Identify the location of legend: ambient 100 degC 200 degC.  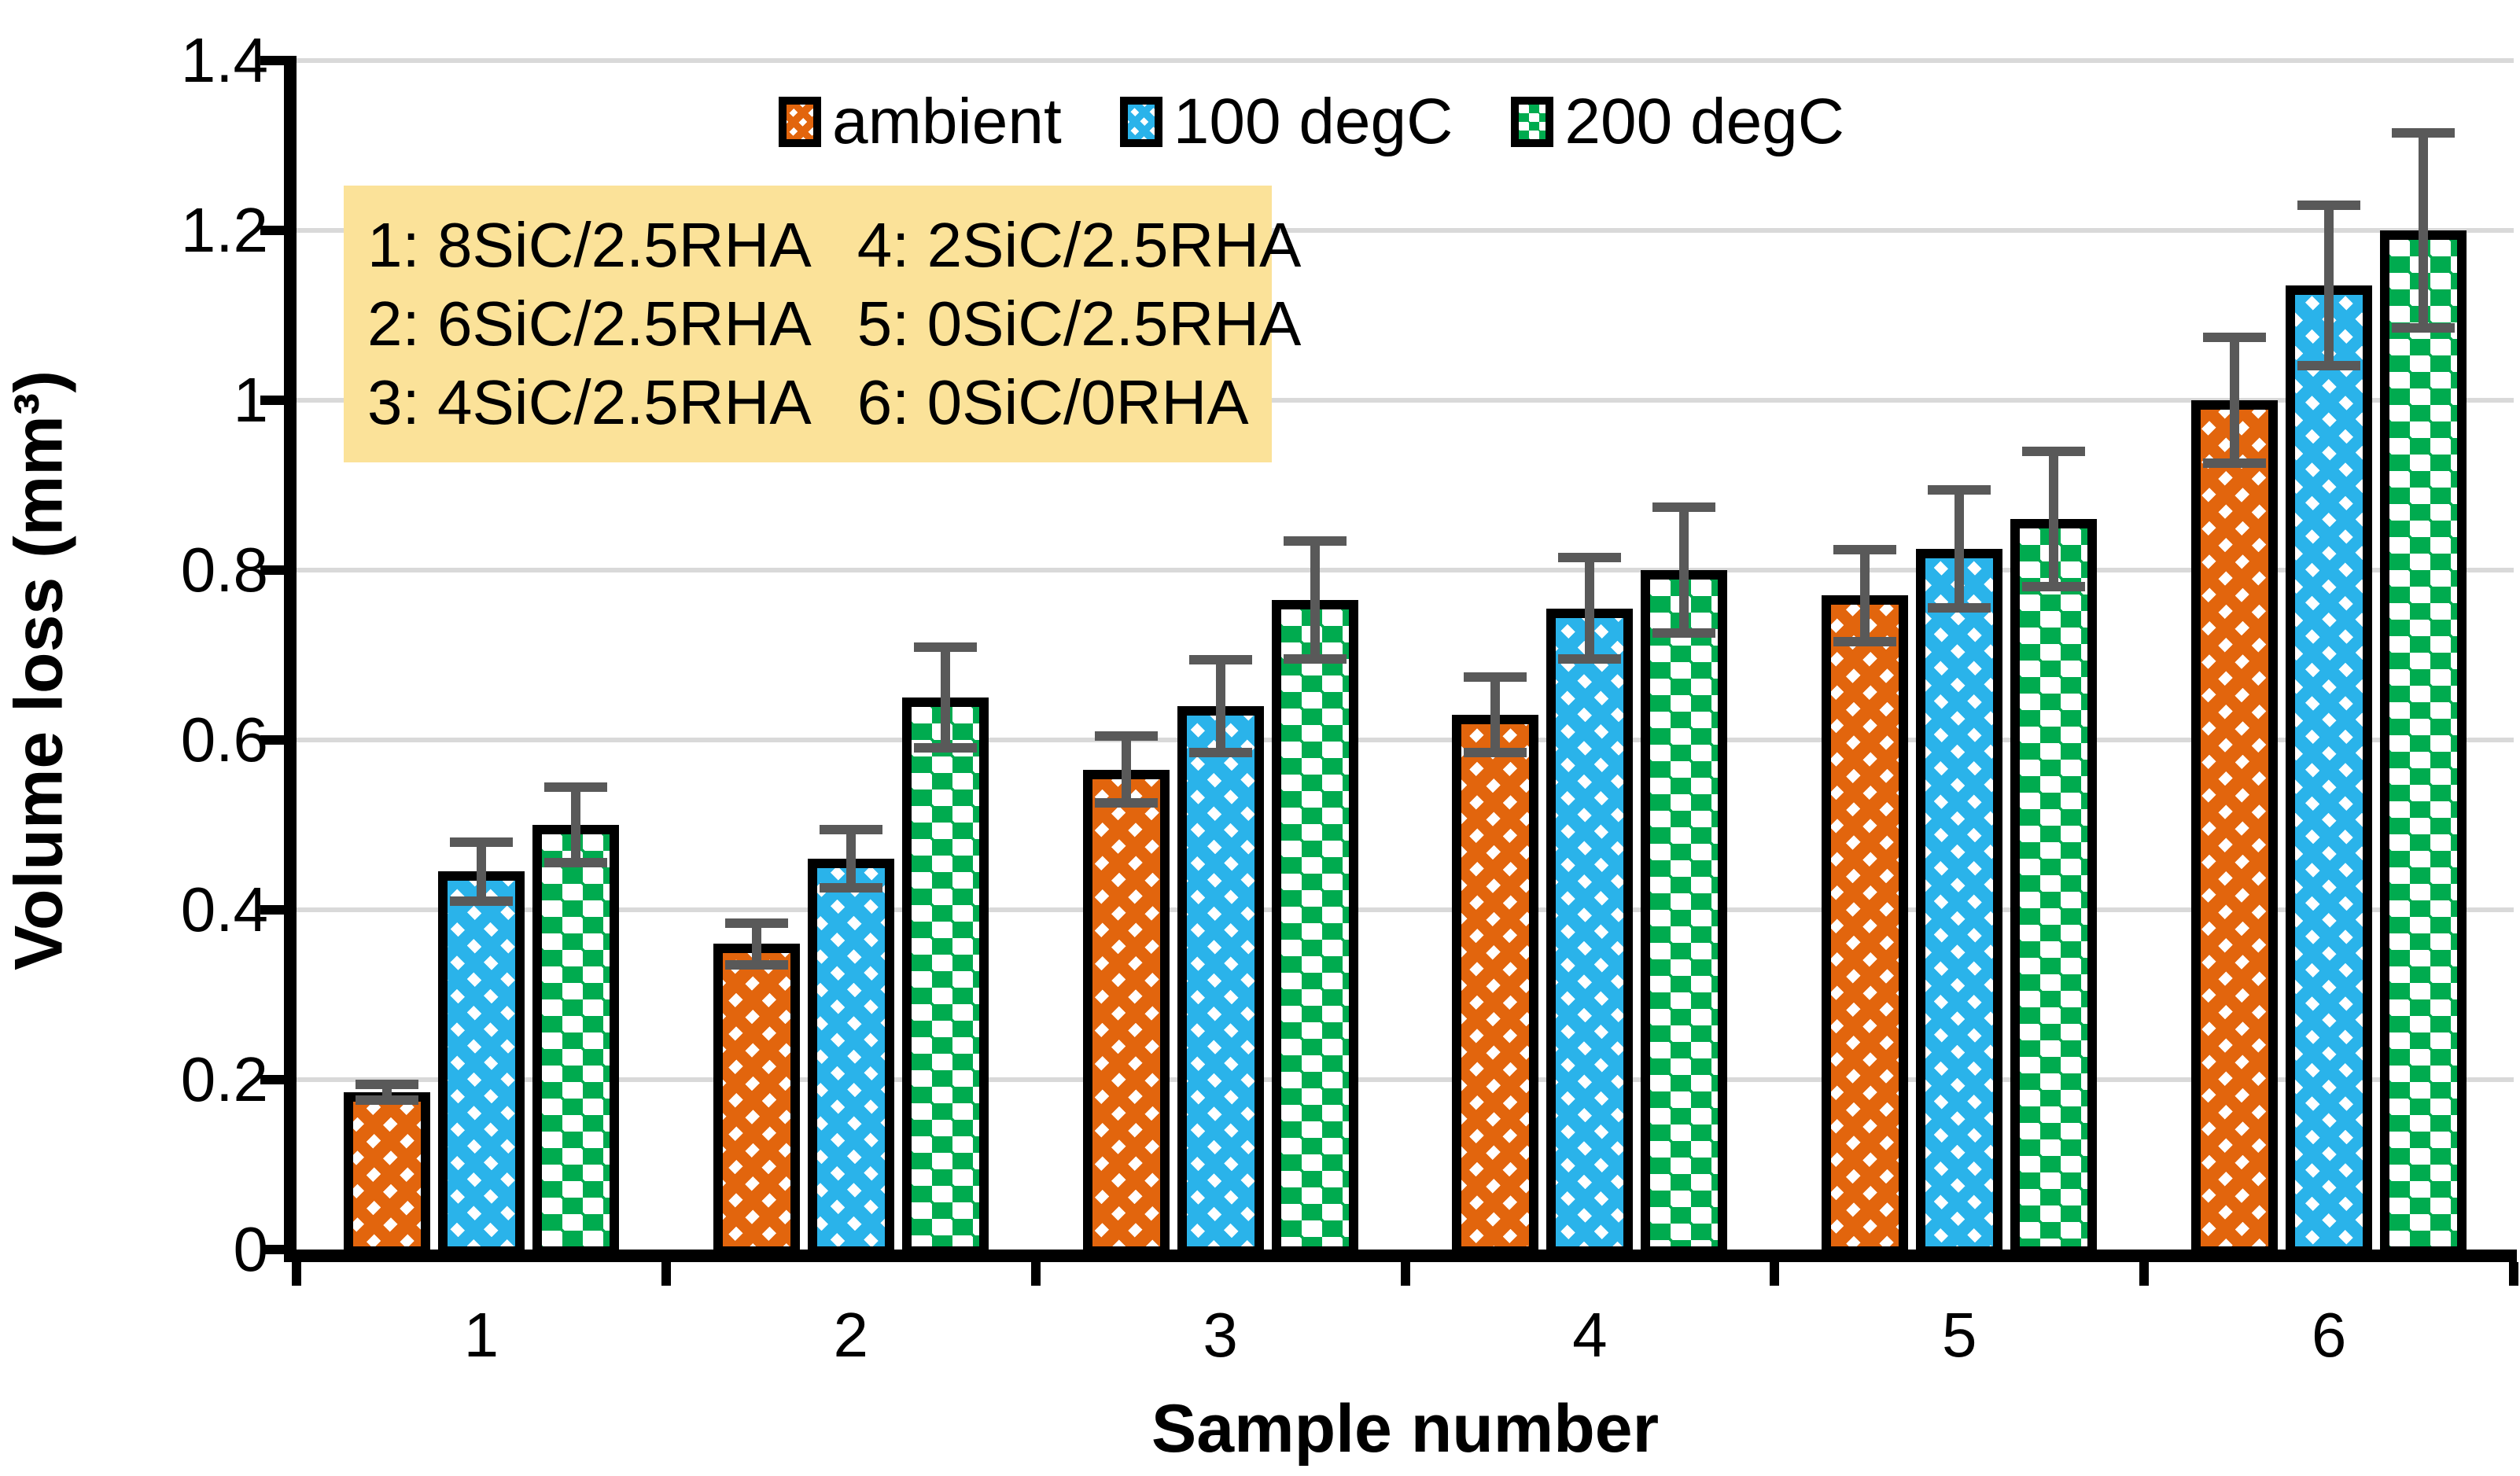
(1311, 122).